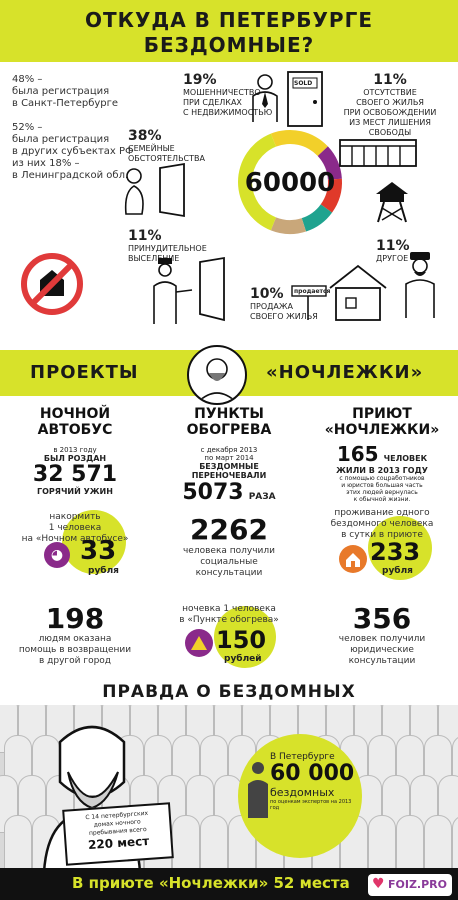 The width and height of the screenshot is (458, 900). I want to click on homeless-person-icon, so click(258, 790).